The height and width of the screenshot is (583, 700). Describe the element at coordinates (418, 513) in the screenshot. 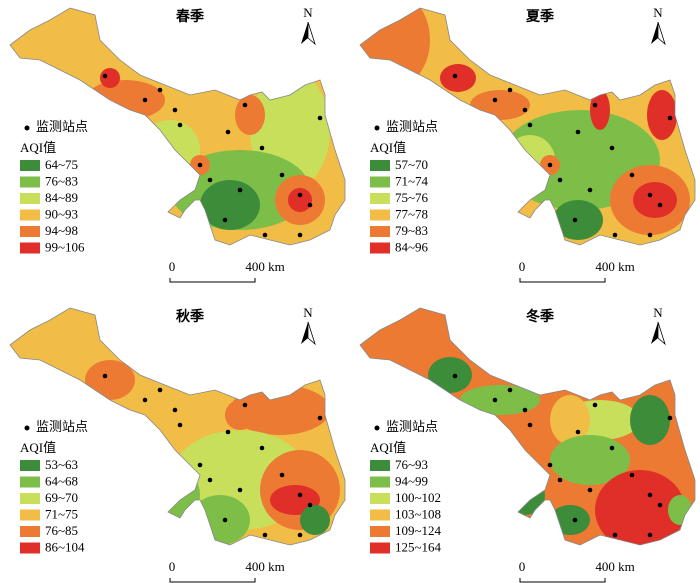

I see `legend-label: 103~108` at that location.